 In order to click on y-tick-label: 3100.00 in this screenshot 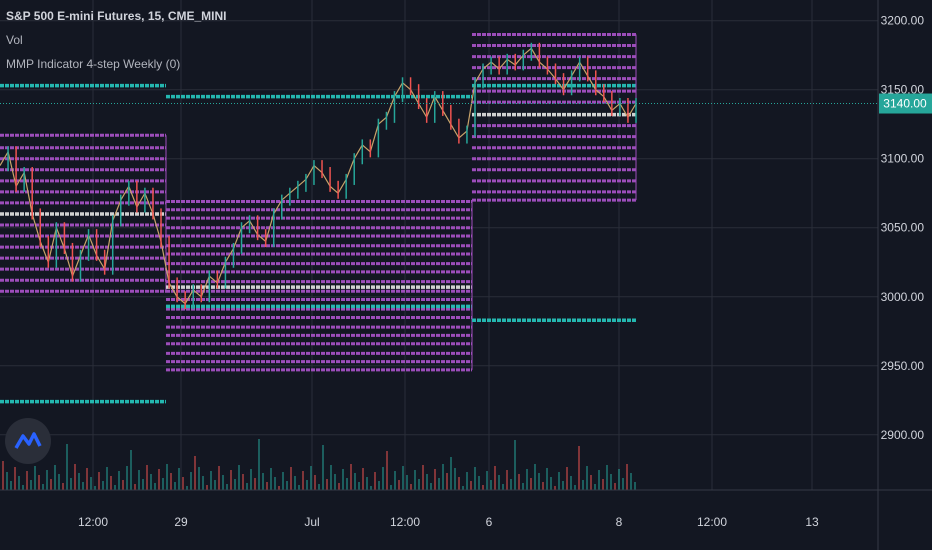, I will do `click(903, 159)`.